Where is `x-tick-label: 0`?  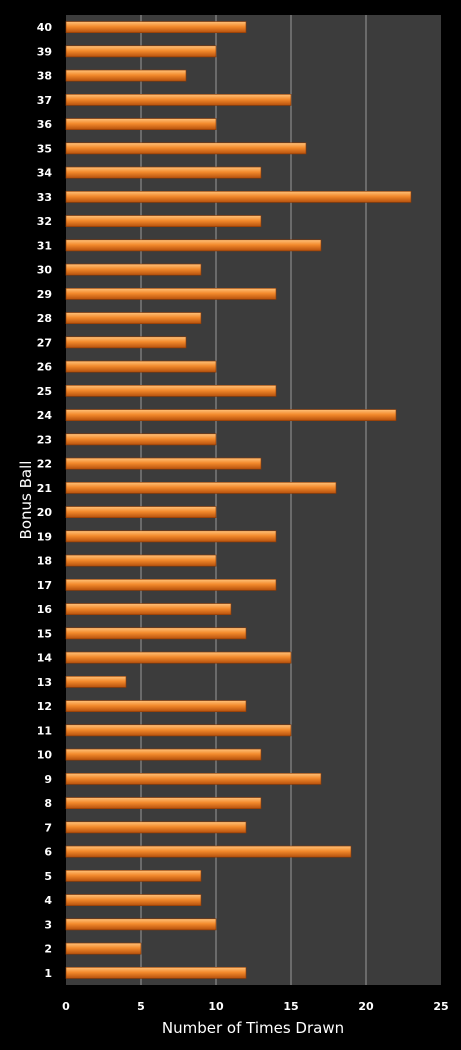
x-tick-label: 0 is located at coordinates (66, 1006).